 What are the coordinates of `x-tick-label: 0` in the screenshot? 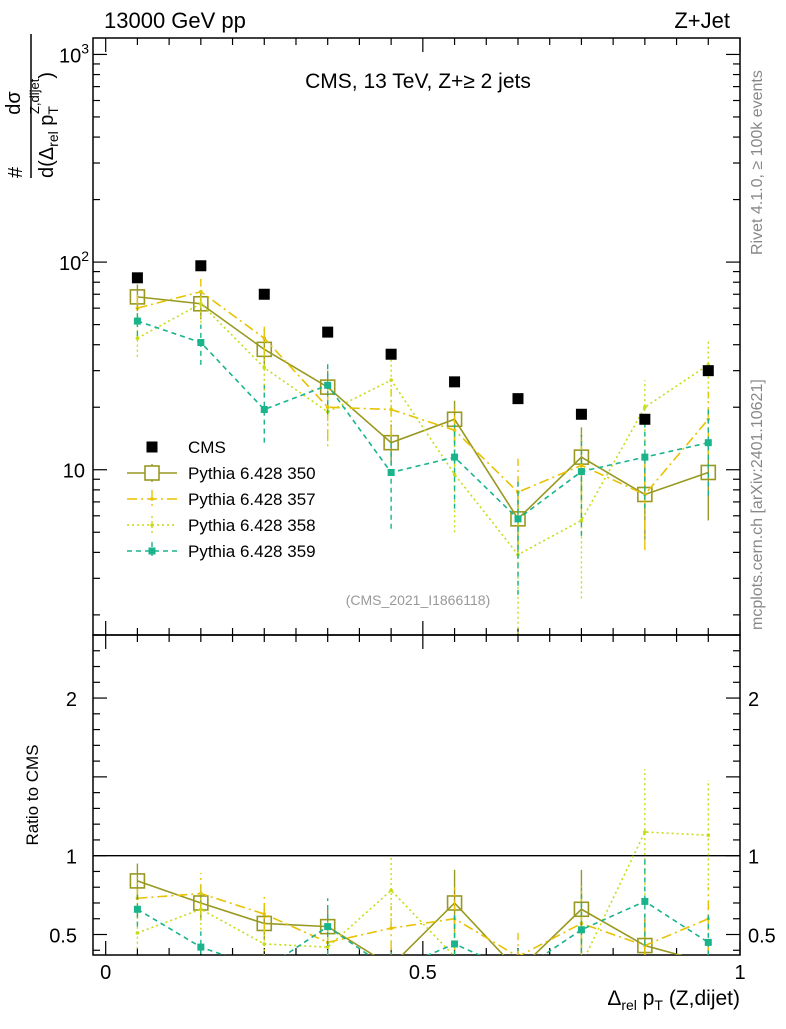 It's located at (105, 973).